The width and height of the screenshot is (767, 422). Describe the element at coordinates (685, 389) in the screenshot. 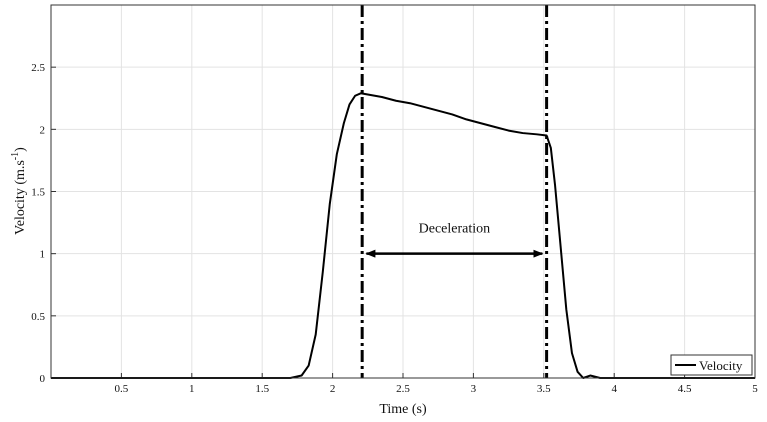

I see `x-tick-label: 4.5` at that location.